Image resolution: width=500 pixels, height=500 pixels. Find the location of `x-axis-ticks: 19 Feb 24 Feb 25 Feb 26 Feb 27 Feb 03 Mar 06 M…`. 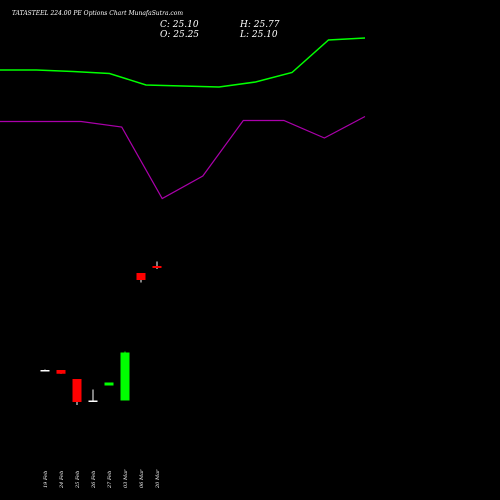

x-axis-ticks: 19 Feb 24 Feb 25 Feb 26 Feb 27 Feb 03 Mar 06 M… is located at coordinates (102, 479).